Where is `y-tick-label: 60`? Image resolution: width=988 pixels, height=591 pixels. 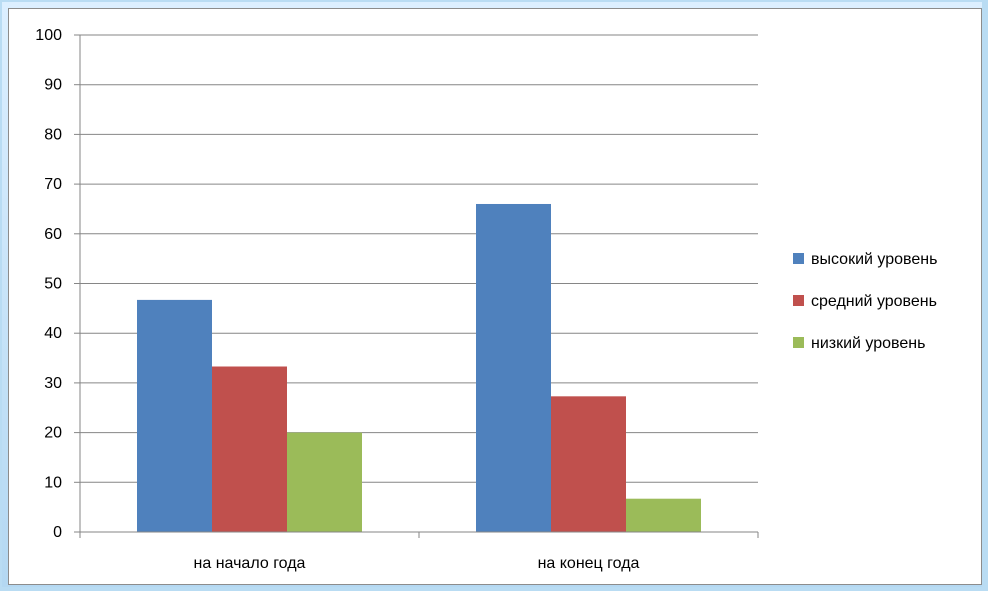 y-tick-label: 60 is located at coordinates (53, 234).